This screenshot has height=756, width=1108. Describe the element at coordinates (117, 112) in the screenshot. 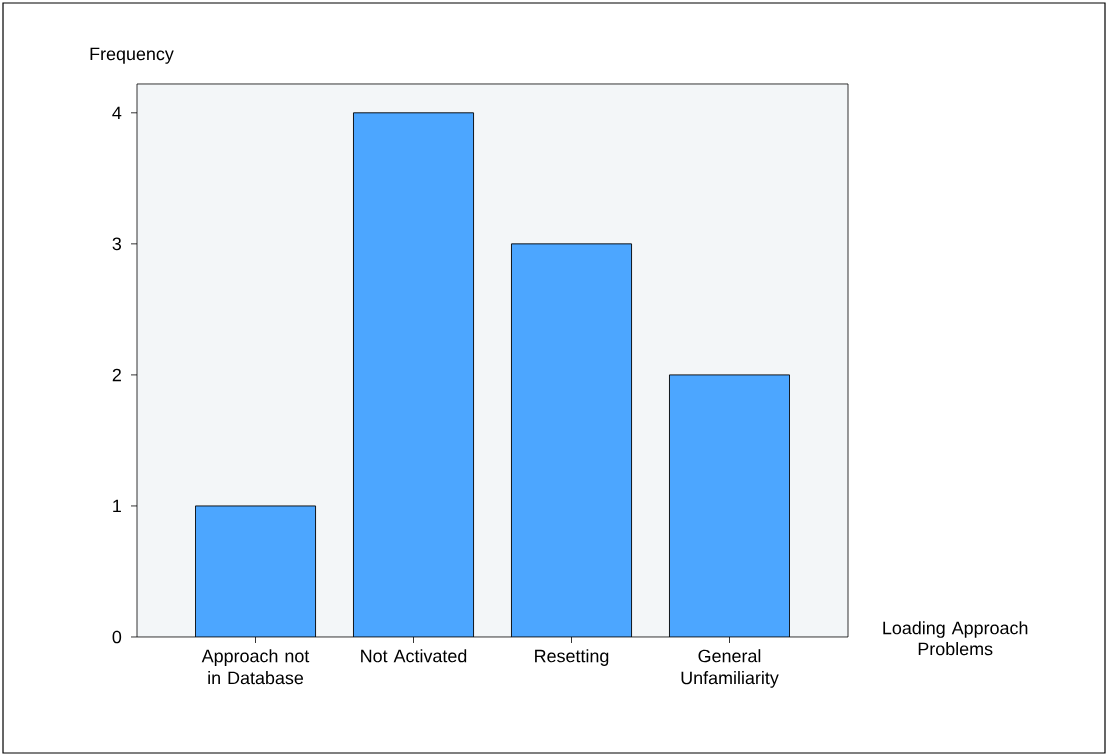

I see `y-tick-label: 4` at that location.